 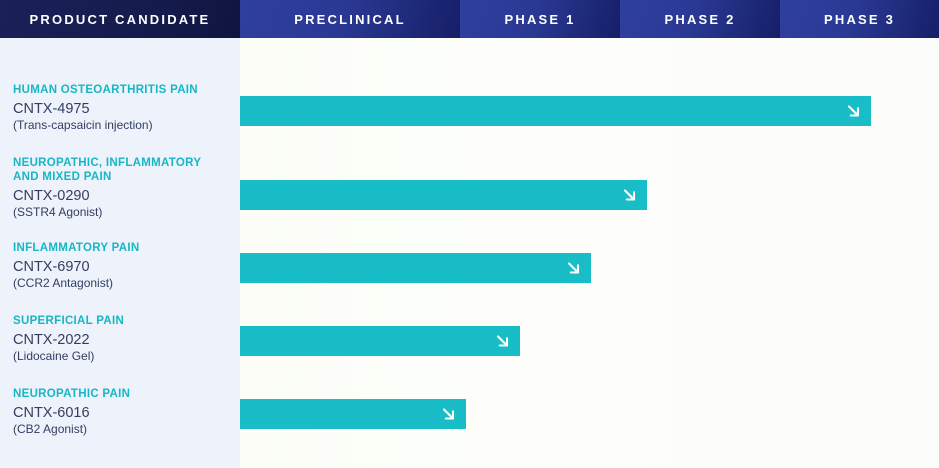 What do you see at coordinates (72, 394) in the screenshot?
I see `indication-text: NEUROPATHIC PAIN` at bounding box center [72, 394].